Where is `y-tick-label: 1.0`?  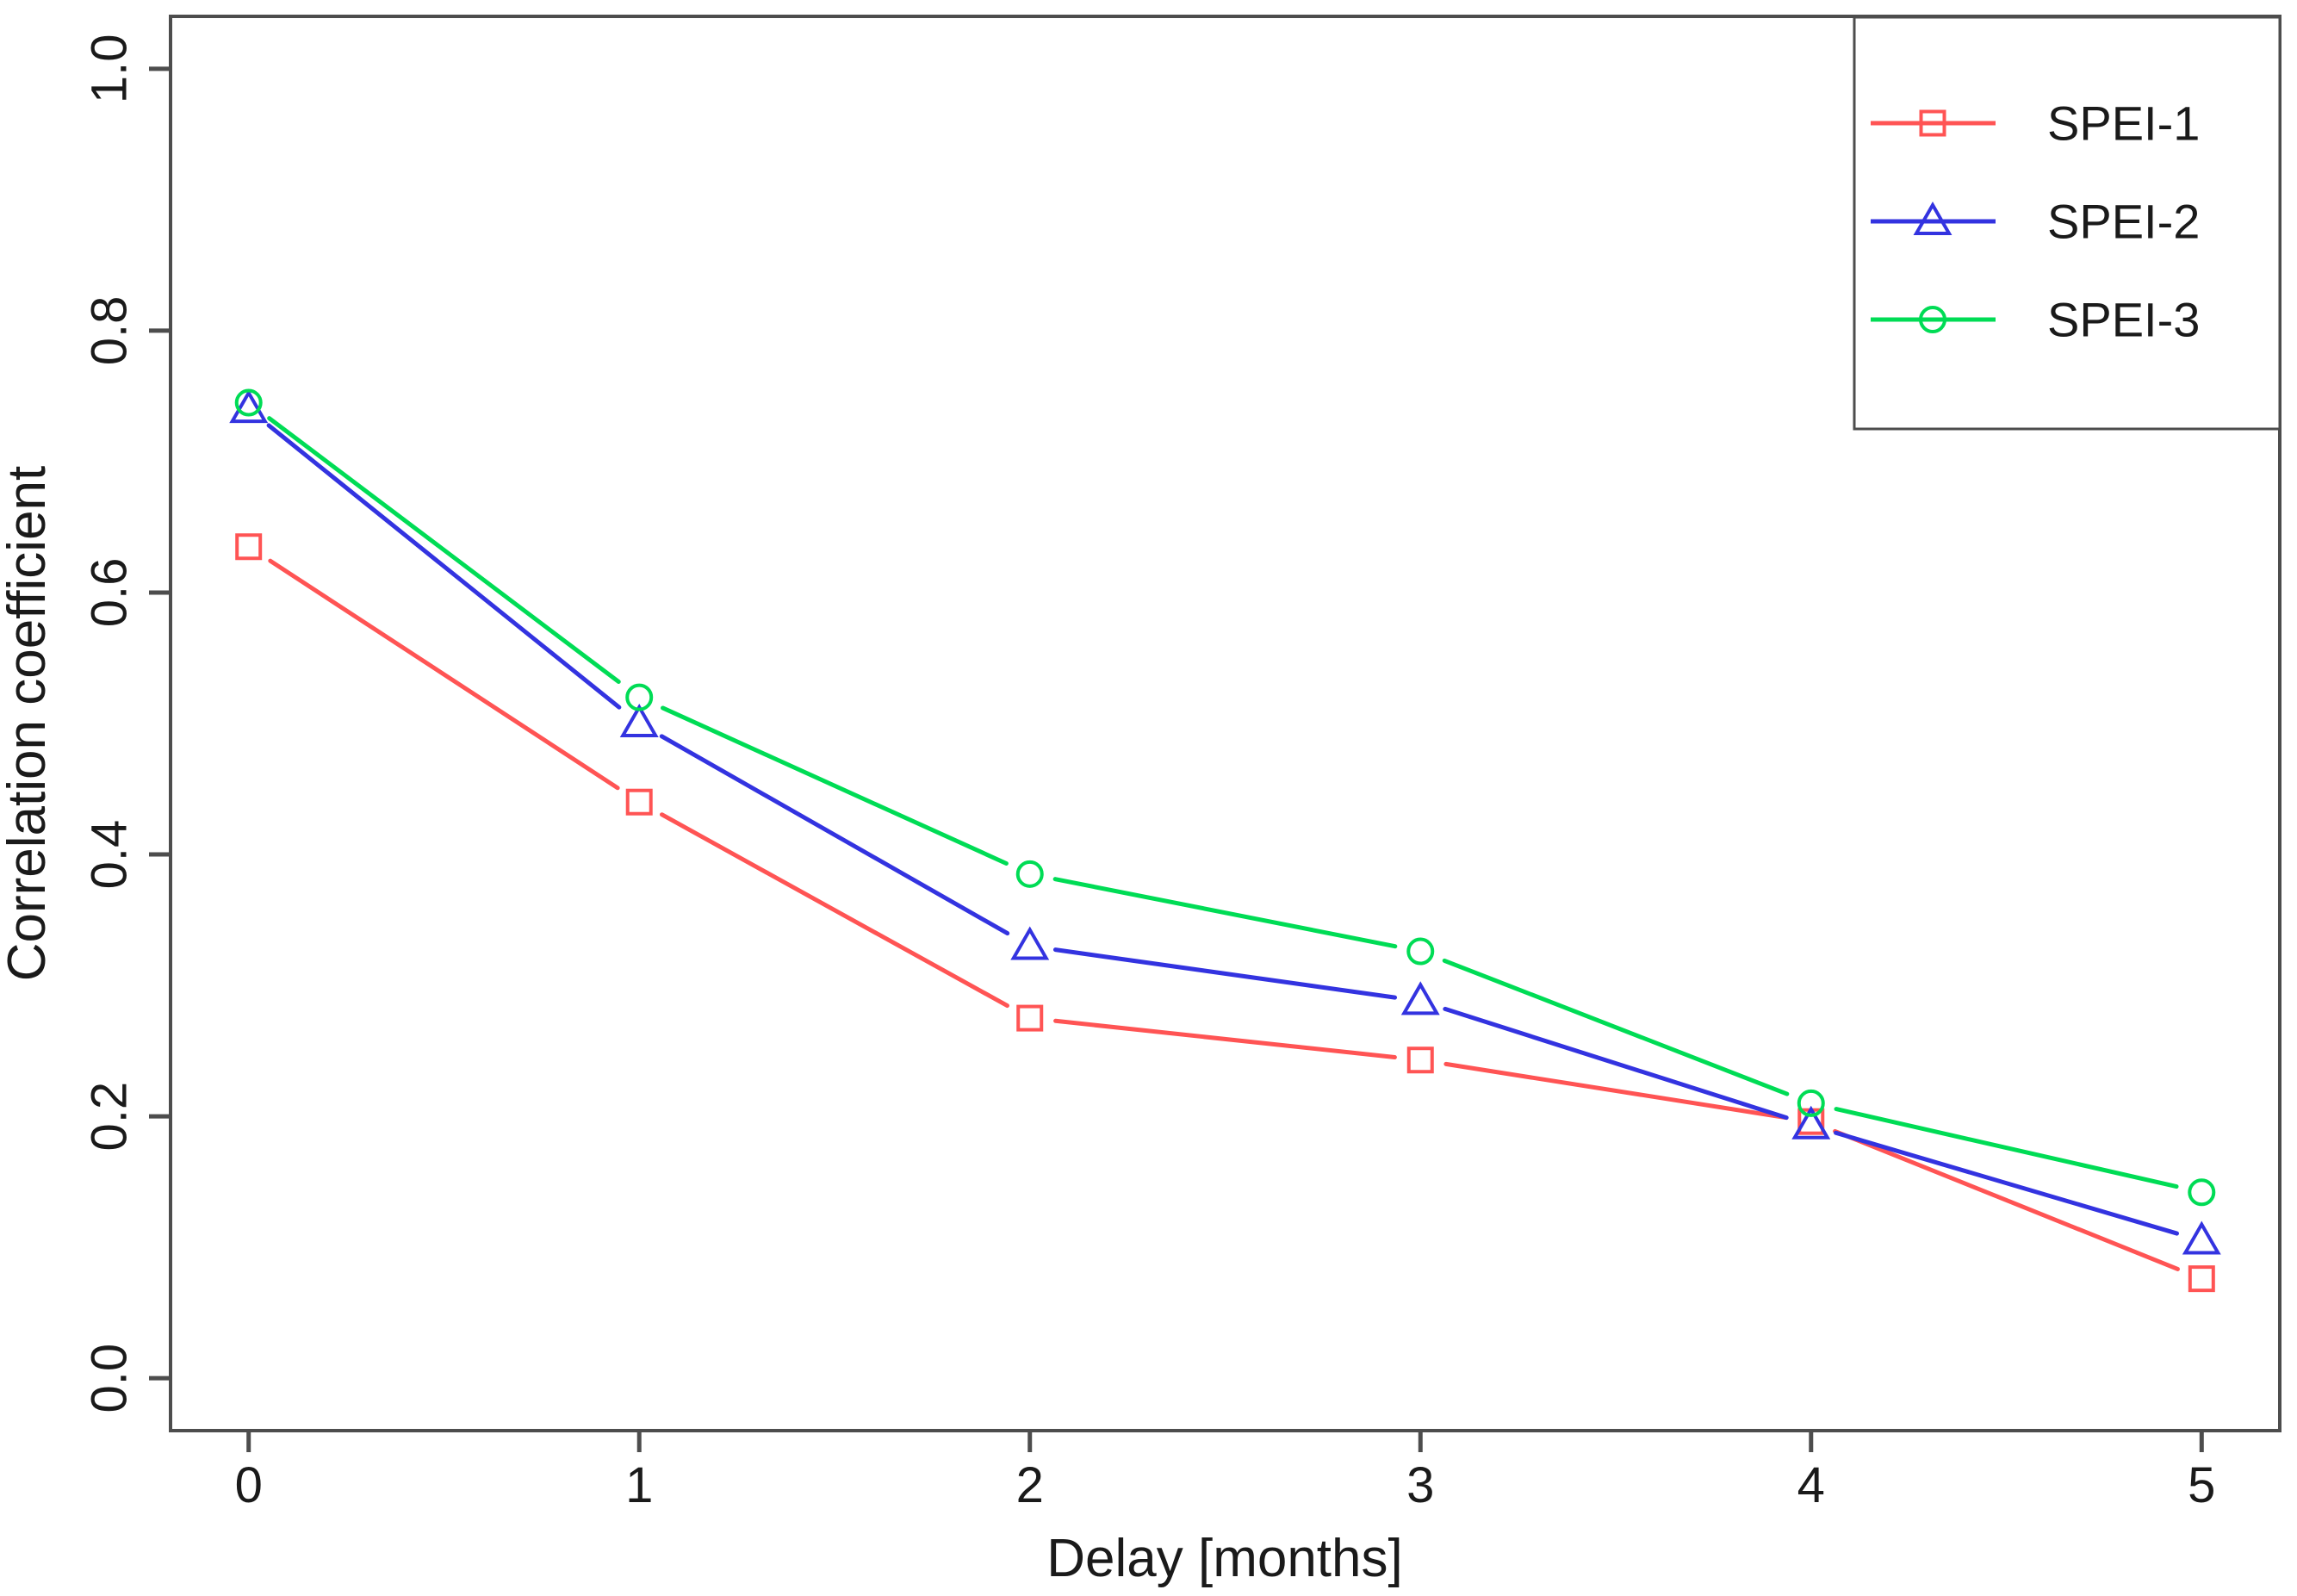 y-tick-label: 1.0 is located at coordinates (110, 68).